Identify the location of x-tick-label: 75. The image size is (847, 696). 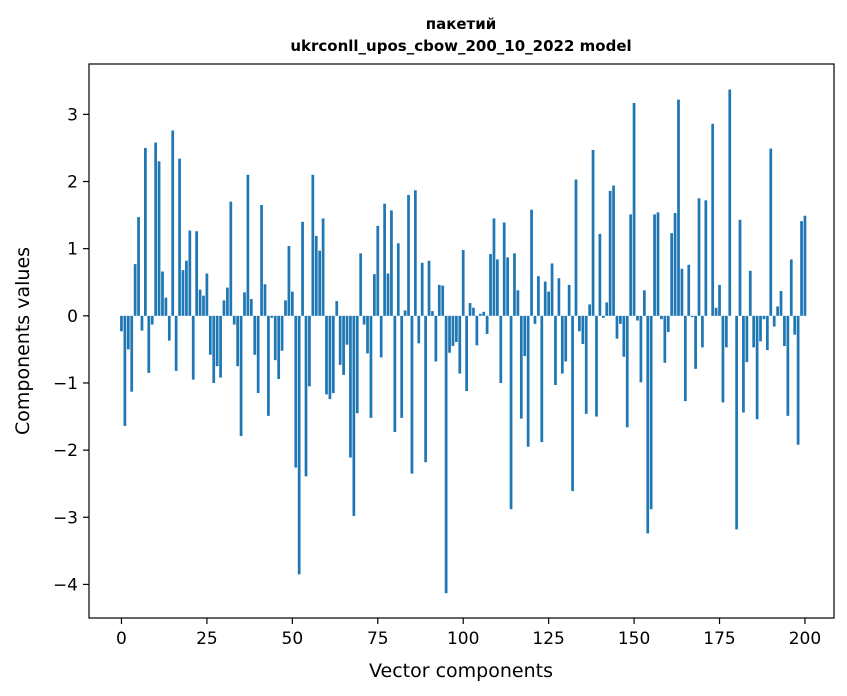
(378, 639).